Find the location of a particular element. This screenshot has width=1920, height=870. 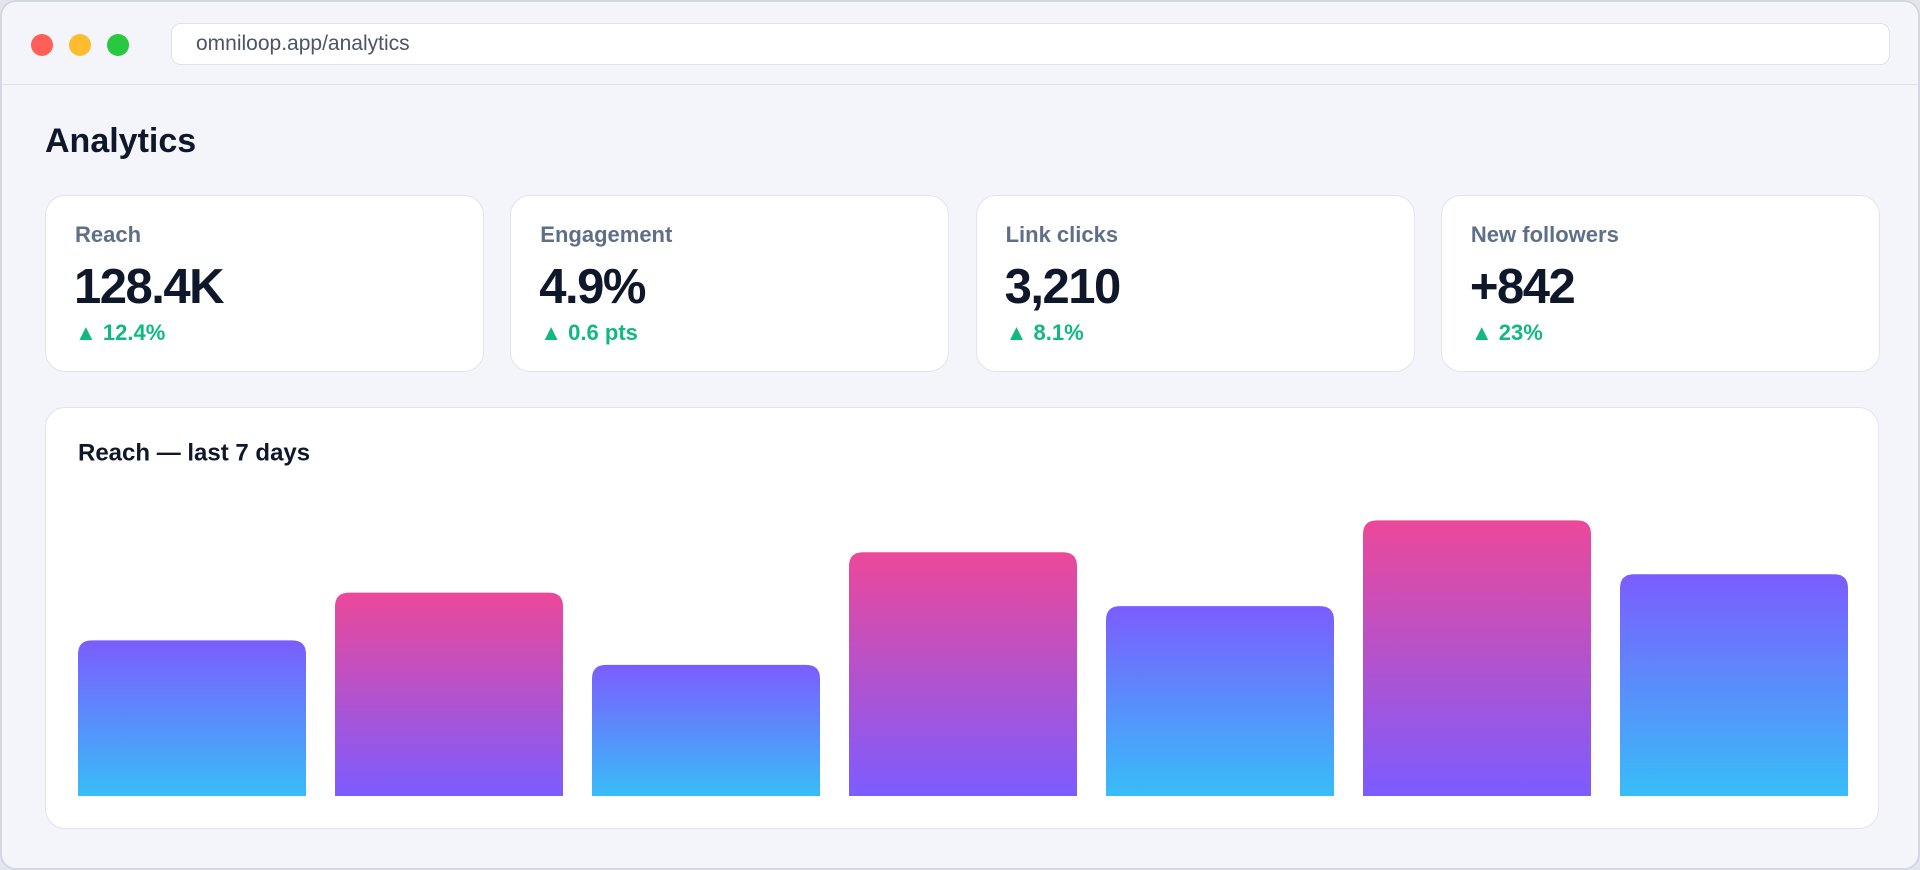

kpi-delta: ▲ 0.6 pts is located at coordinates (589, 332).